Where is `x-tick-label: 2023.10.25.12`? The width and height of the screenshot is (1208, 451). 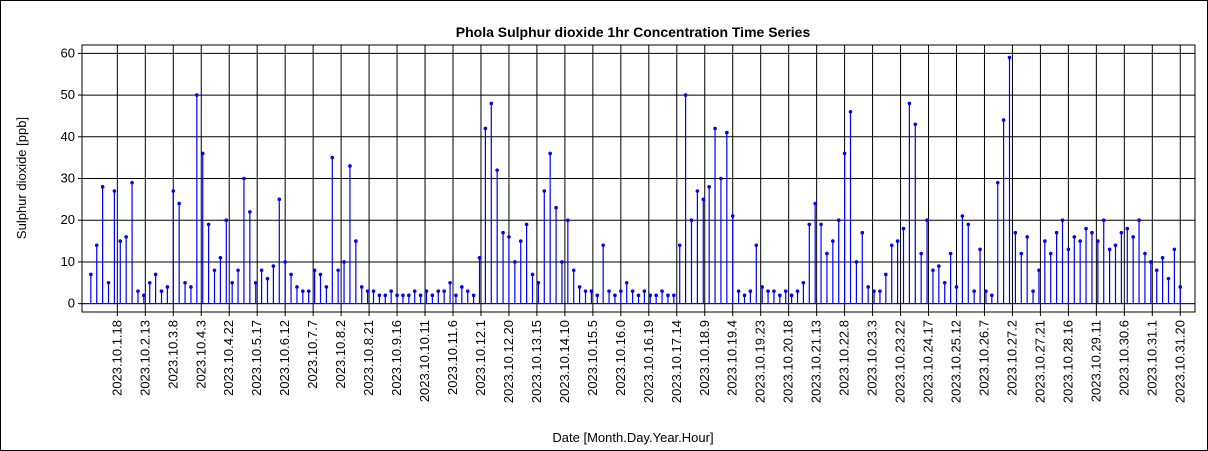
x-tick-label: 2023.10.25.12 is located at coordinates (956, 361).